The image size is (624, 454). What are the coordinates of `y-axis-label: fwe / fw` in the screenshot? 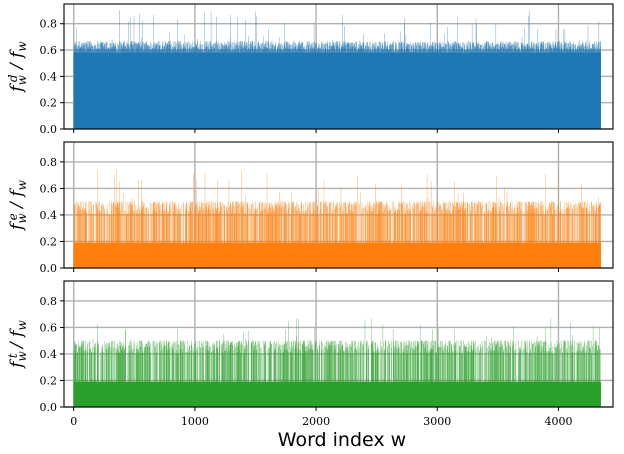 It's located at (17, 205).